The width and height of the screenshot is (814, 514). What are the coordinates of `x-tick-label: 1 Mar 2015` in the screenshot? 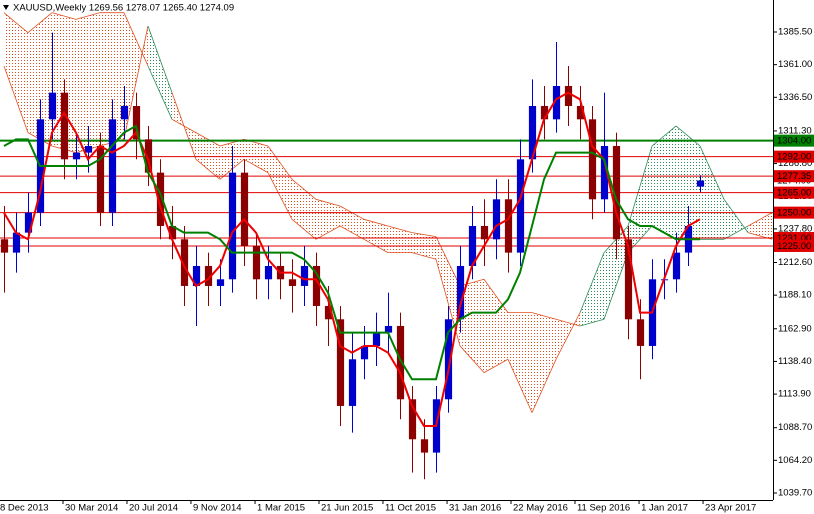 It's located at (281, 508).